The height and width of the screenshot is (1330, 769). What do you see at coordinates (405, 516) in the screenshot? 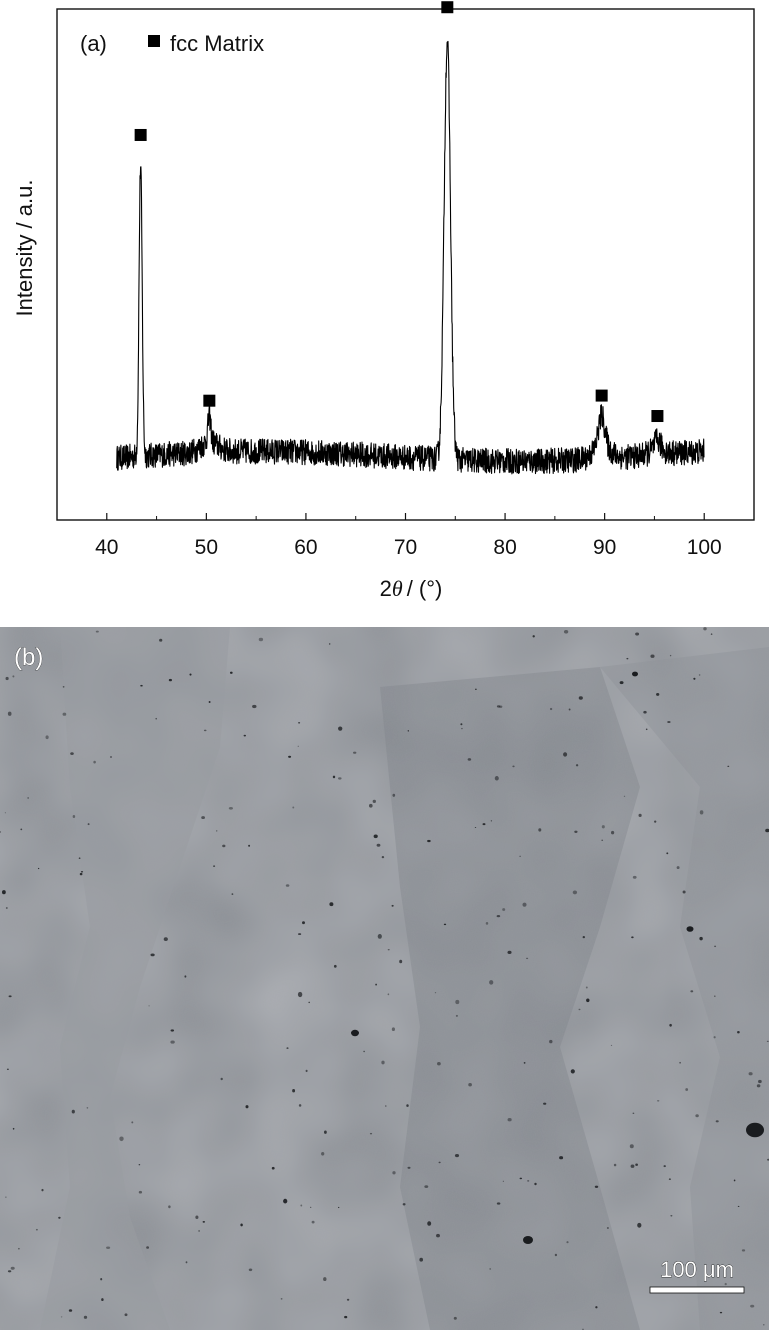
I see `x-axis-ticks` at bounding box center [405, 516].